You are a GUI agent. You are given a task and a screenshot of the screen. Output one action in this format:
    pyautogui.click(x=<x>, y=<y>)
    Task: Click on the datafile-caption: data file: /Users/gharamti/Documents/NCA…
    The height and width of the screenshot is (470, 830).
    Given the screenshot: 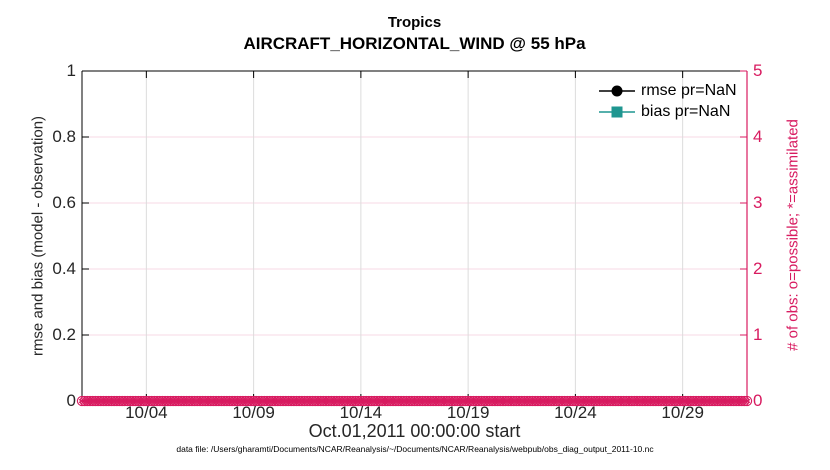 What is the action you would take?
    pyautogui.click(x=415, y=449)
    